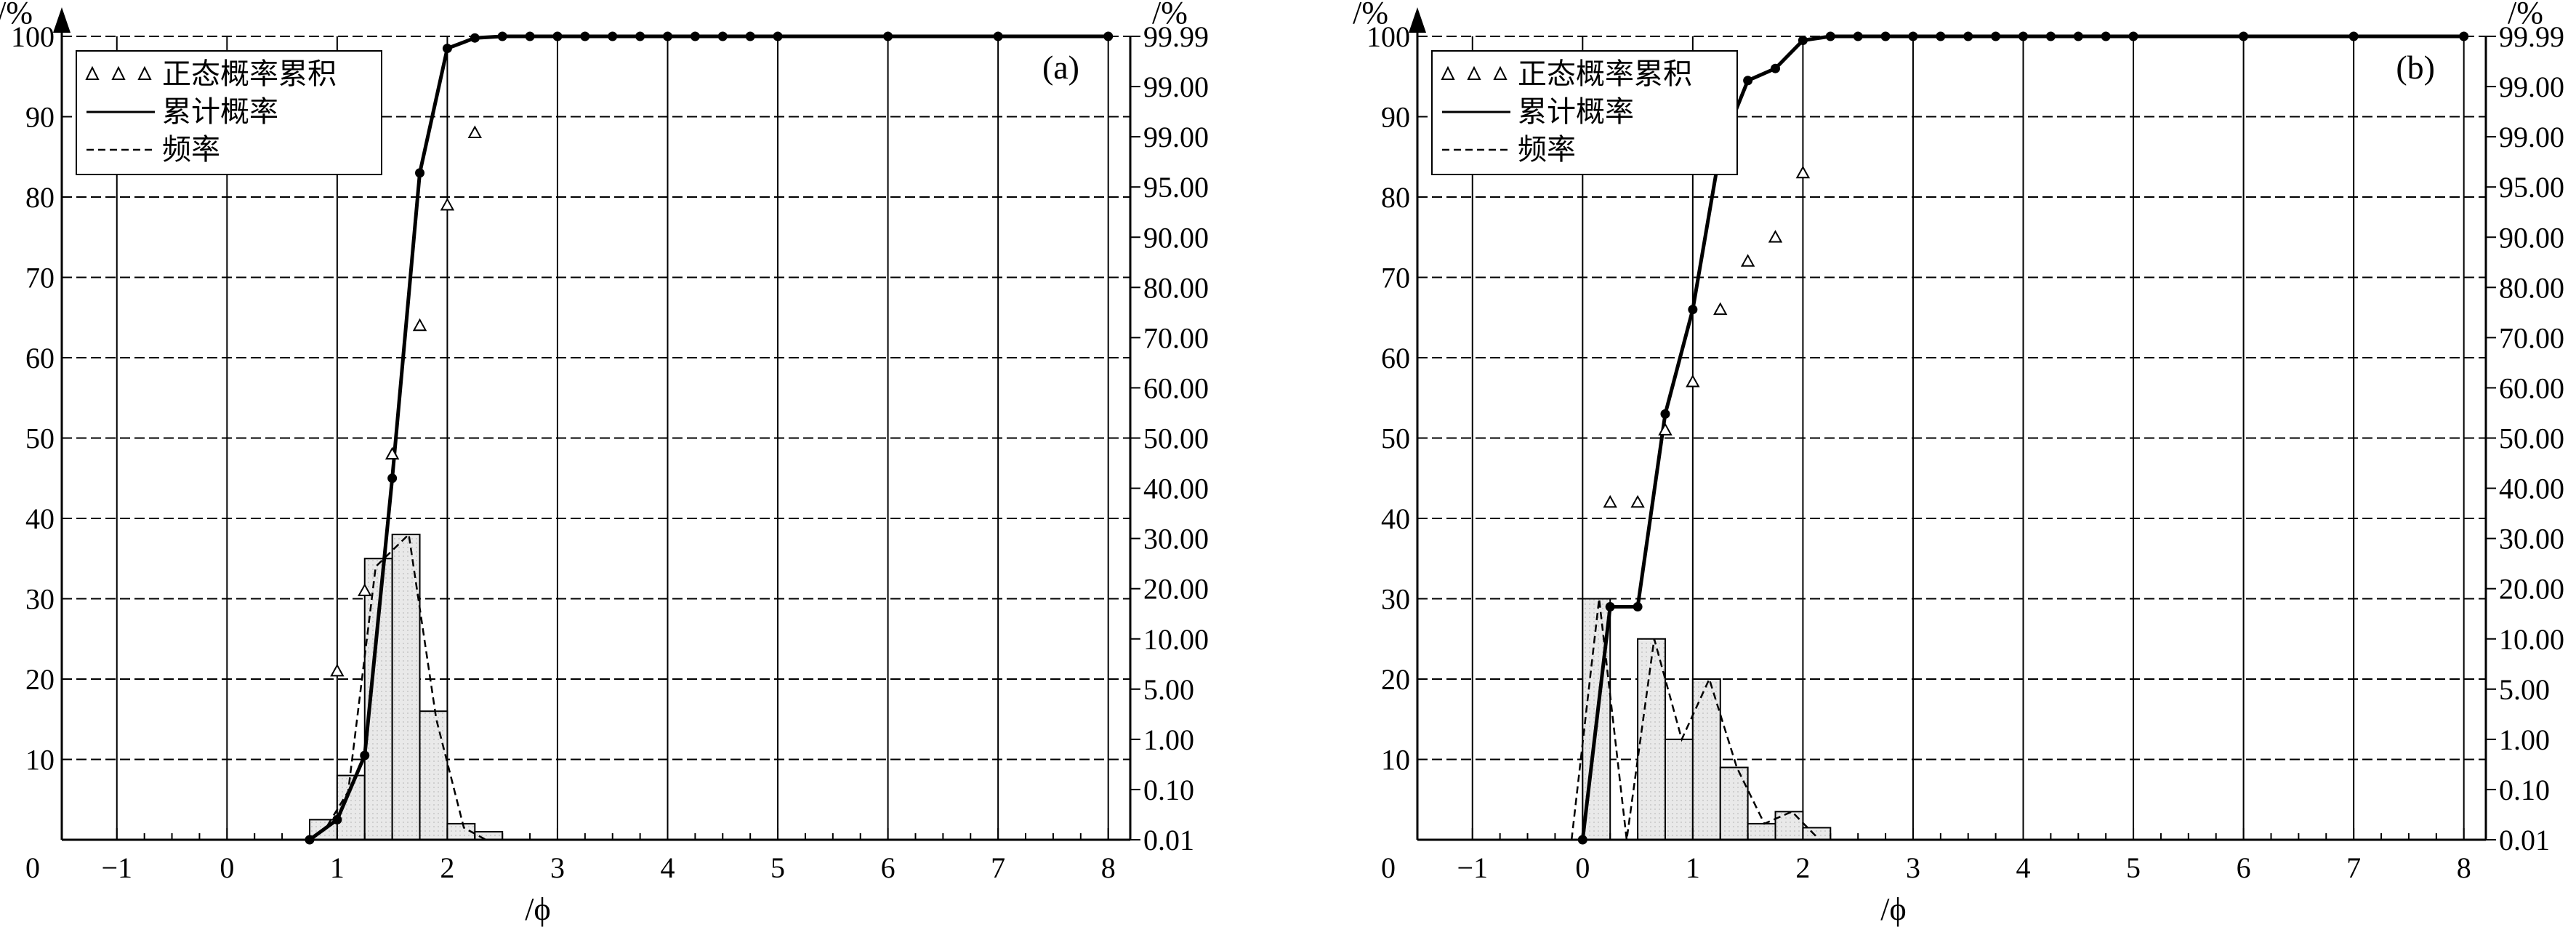 The height and width of the screenshot is (935, 2576). What do you see at coordinates (888, 867) in the screenshot?
I see `x-tick-label: 6` at bounding box center [888, 867].